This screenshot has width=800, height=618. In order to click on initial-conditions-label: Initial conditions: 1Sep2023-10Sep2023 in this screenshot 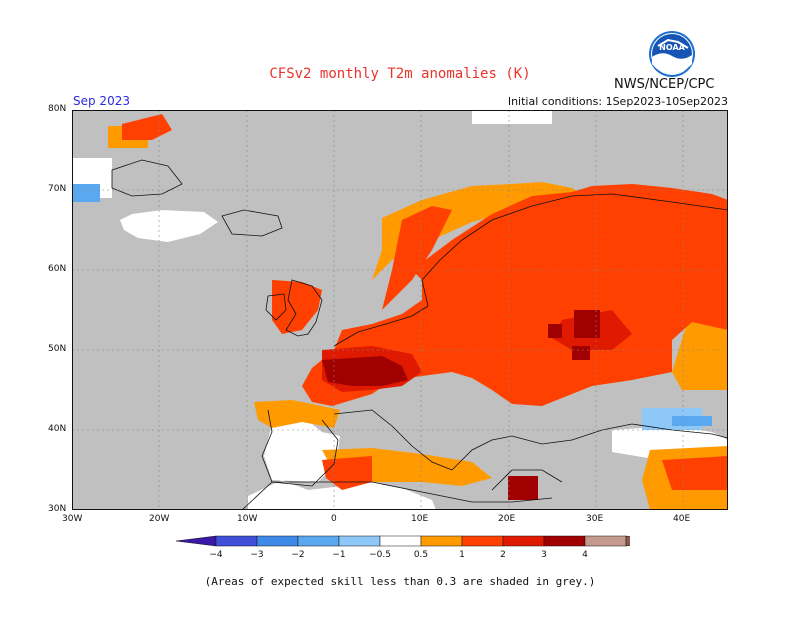, I will do `click(617, 101)`.